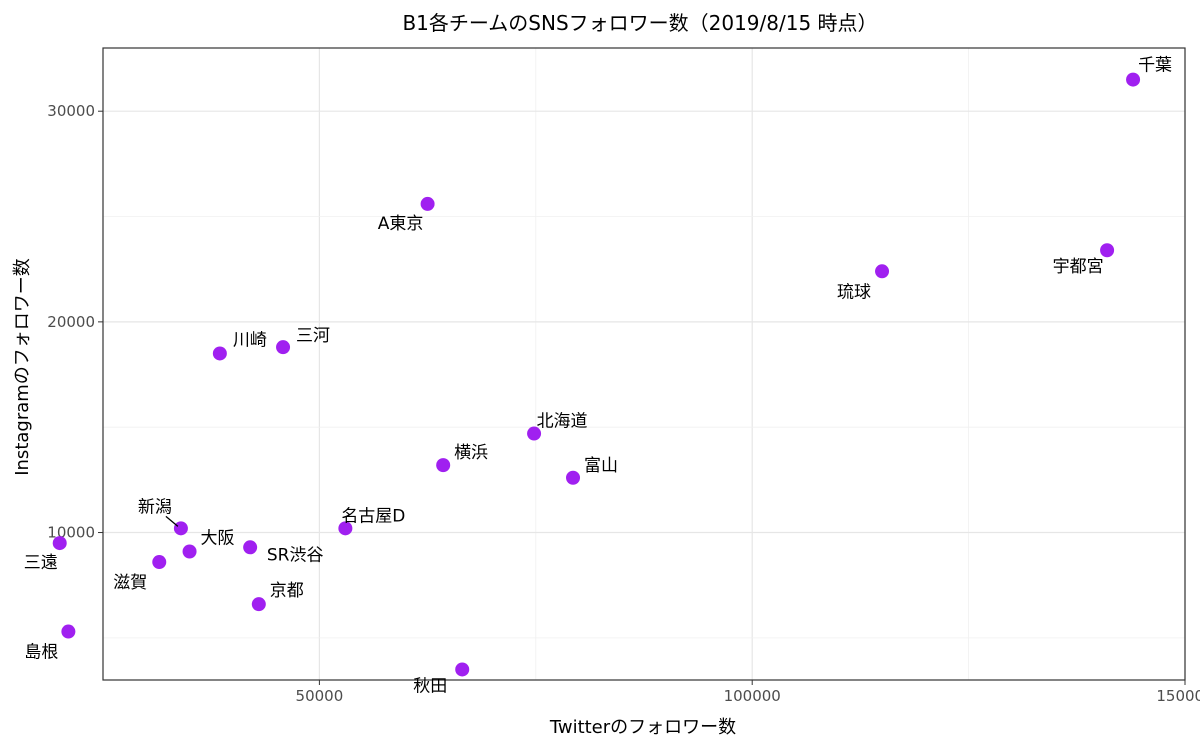 The image size is (1200, 750). What do you see at coordinates (373, 516) in the screenshot?
I see `point-label: 名古屋D` at bounding box center [373, 516].